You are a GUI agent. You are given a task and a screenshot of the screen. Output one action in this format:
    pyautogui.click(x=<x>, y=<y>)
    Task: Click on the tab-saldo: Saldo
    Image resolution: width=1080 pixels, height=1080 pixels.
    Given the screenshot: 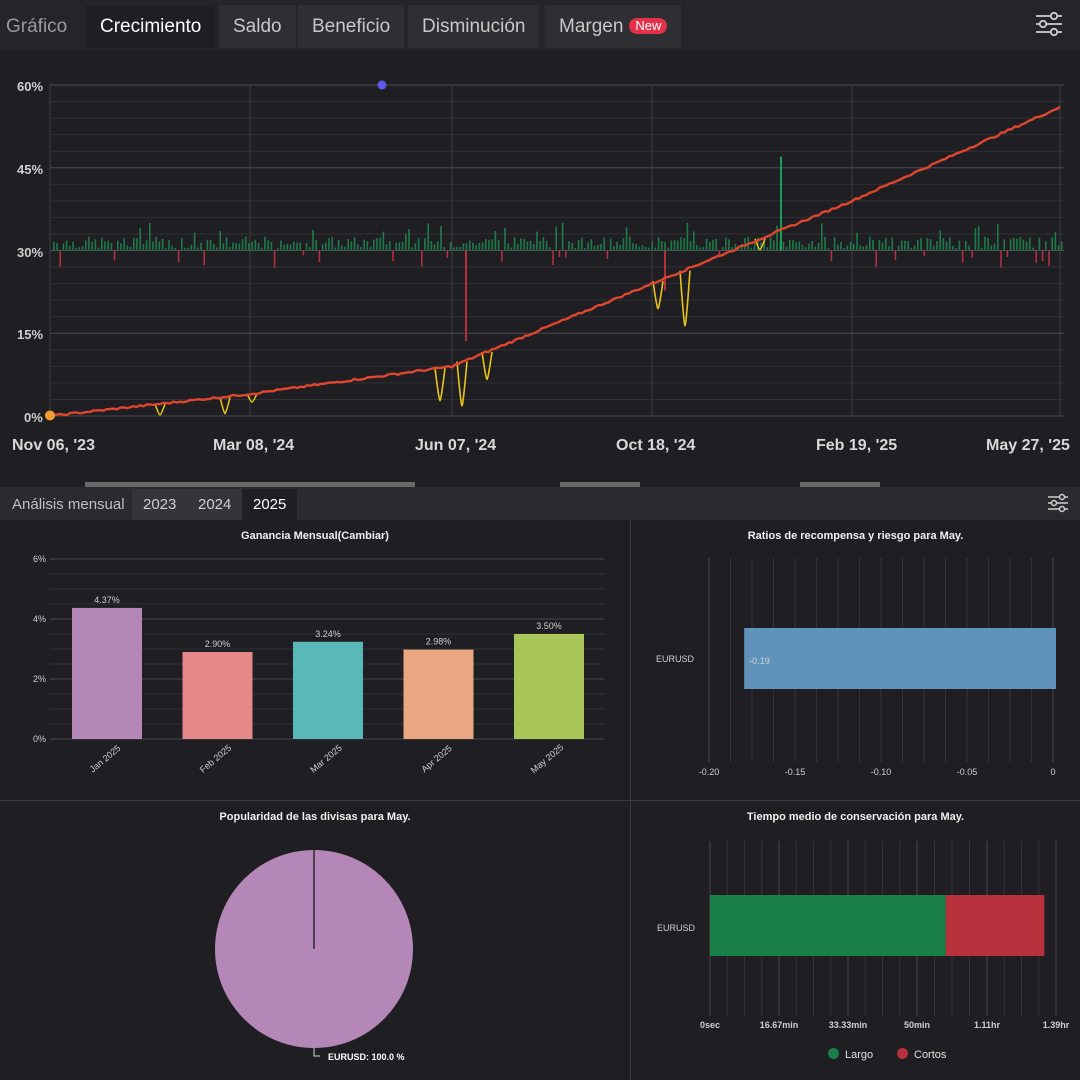 What is the action you would take?
    pyautogui.click(x=257, y=26)
    